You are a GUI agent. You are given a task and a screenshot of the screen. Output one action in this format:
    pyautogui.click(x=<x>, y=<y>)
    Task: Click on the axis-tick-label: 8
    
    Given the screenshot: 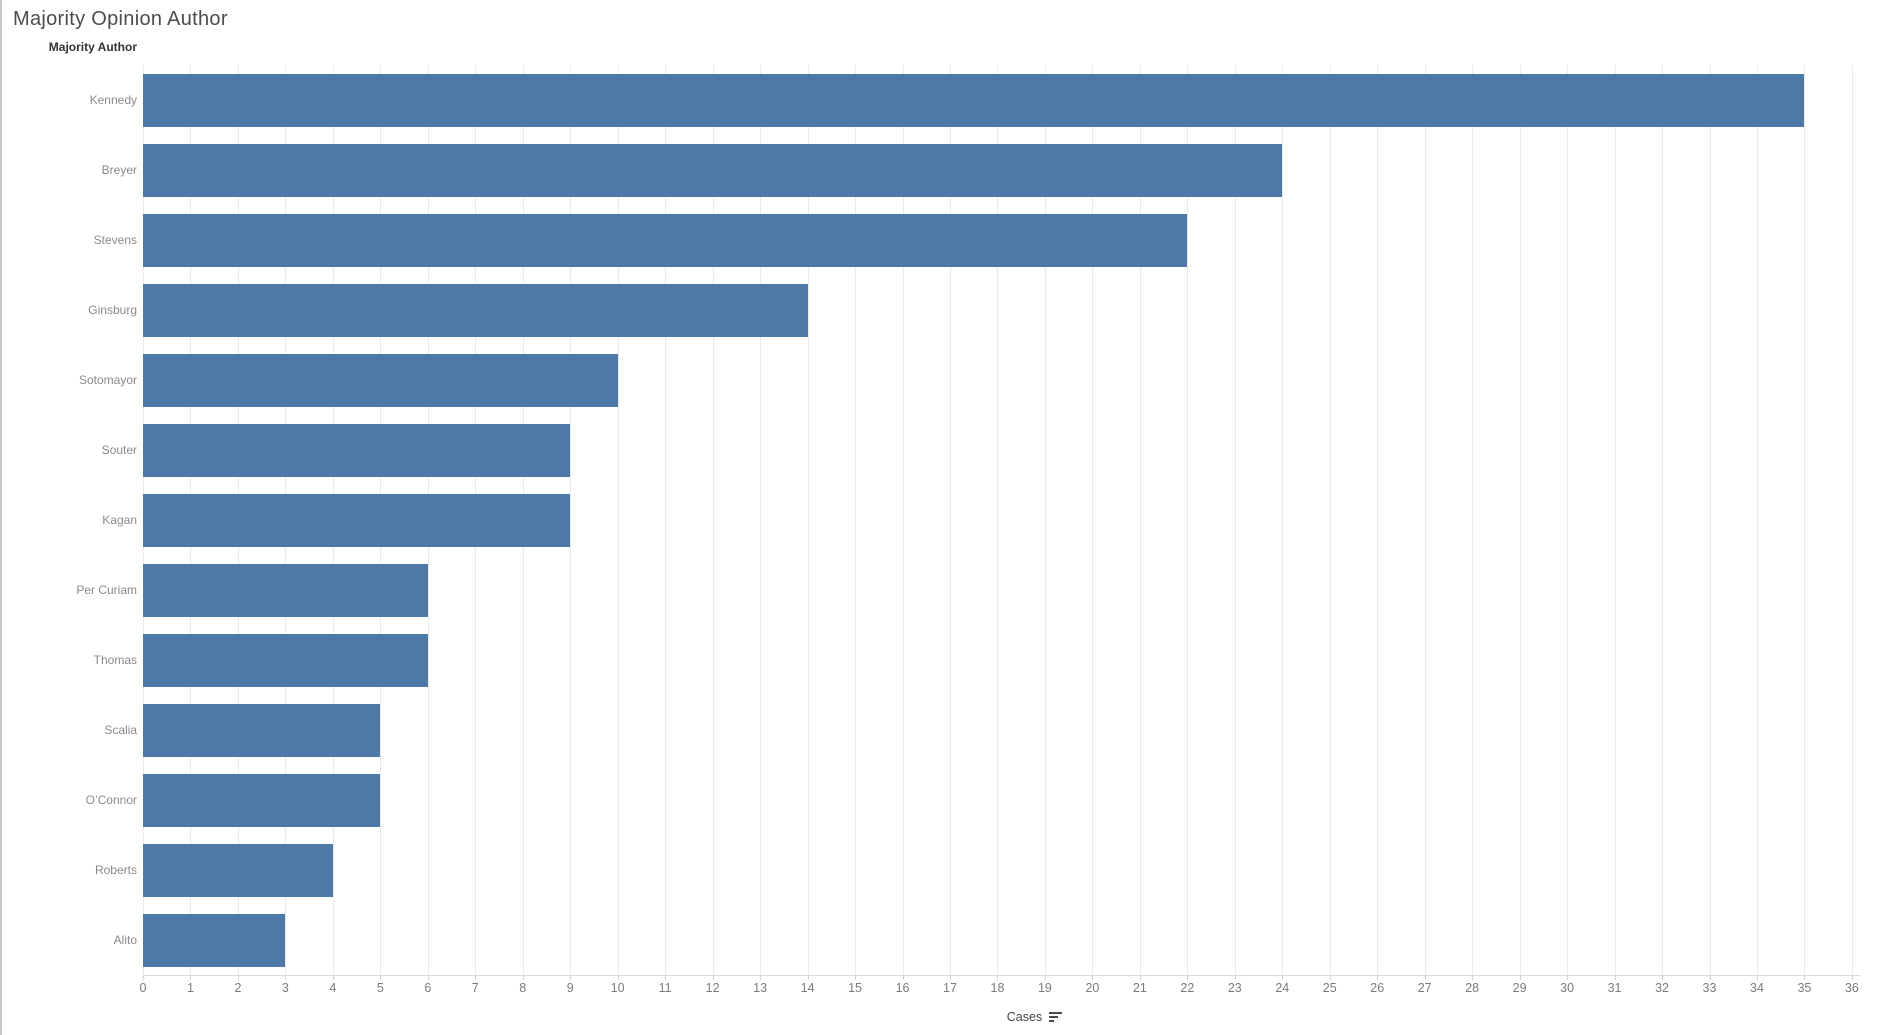 What is the action you would take?
    pyautogui.click(x=523, y=988)
    